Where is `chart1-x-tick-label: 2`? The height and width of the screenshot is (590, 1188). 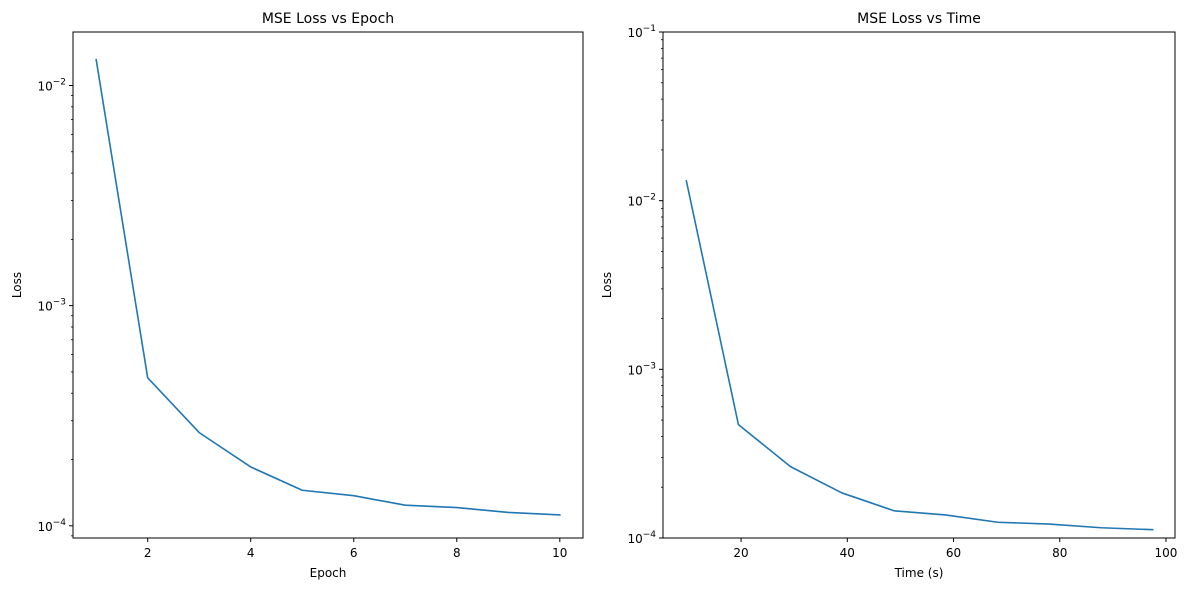
chart1-x-tick-label: 2 is located at coordinates (148, 553).